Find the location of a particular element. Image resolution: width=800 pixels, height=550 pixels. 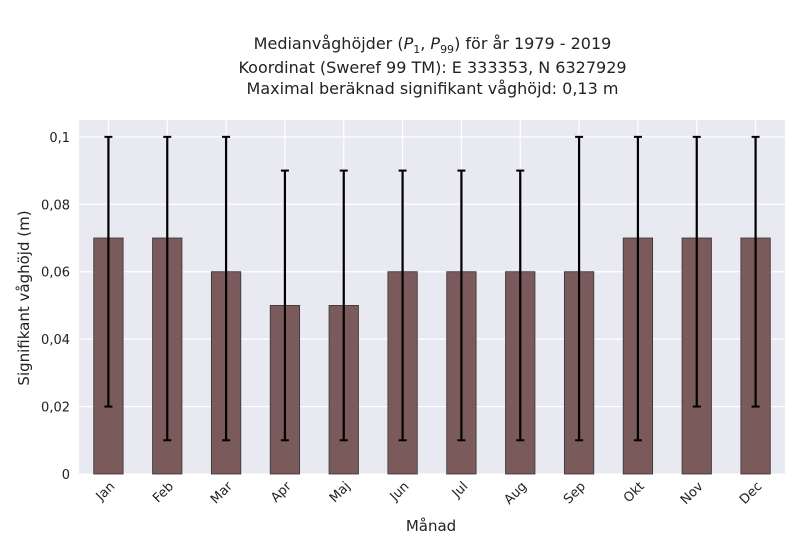

x-tick-label: Apr is located at coordinates (281, 492).